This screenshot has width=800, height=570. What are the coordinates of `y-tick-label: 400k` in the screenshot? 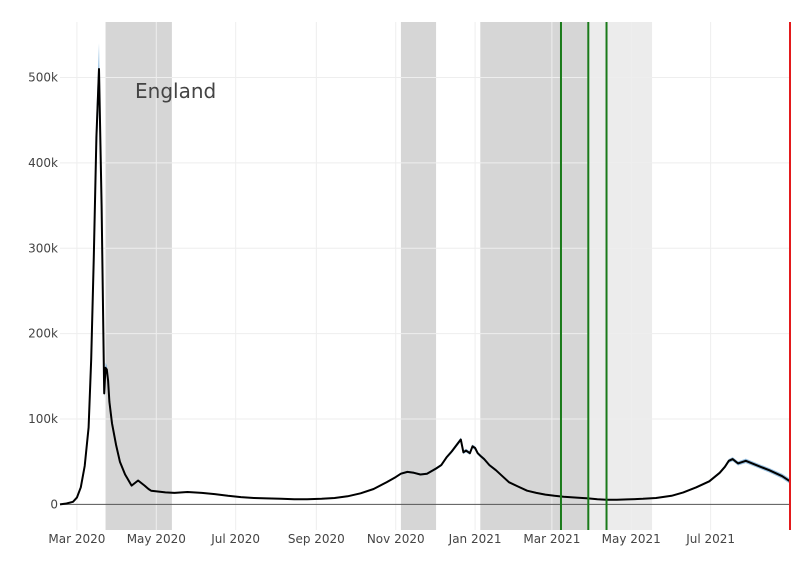 It's located at (43, 163).